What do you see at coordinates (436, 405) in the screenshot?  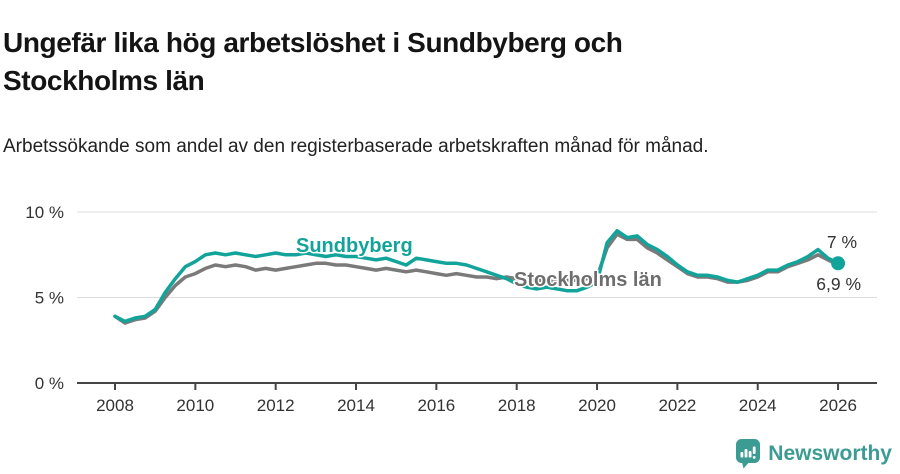 I see `x-tick-label: 2016` at bounding box center [436, 405].